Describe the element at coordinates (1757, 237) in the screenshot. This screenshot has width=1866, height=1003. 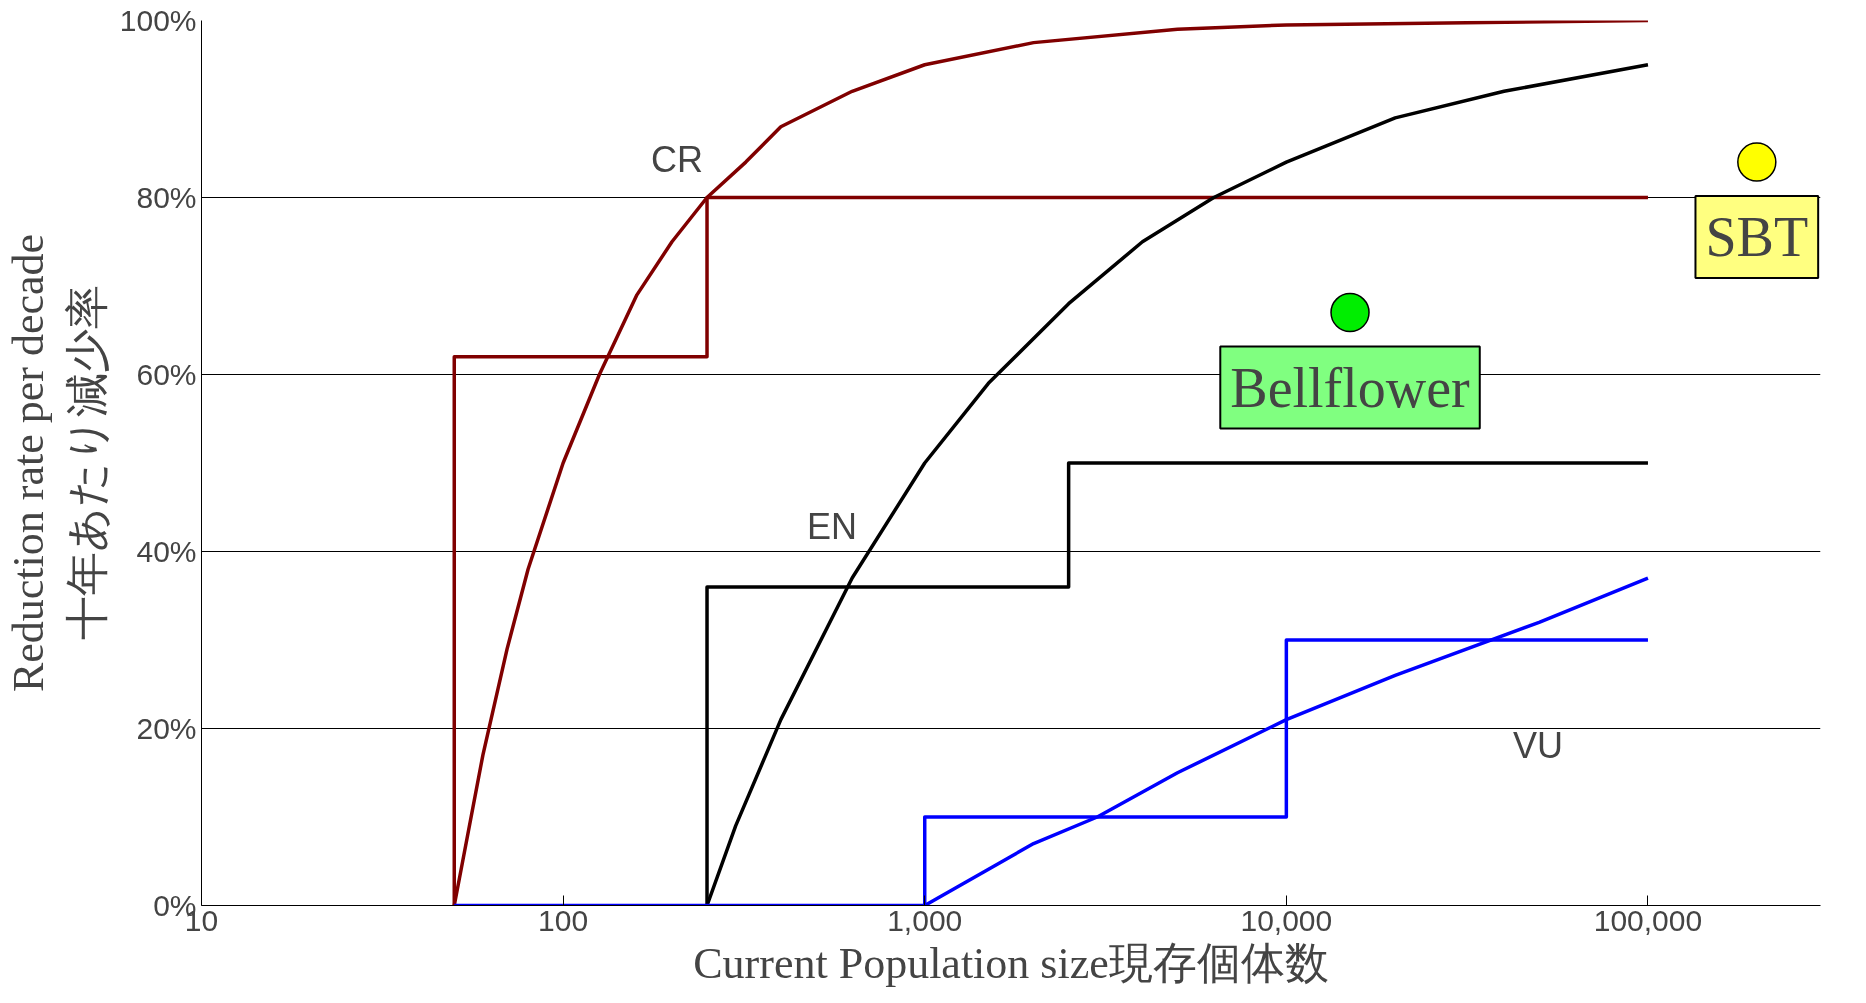
I see `series-label: SBT` at that location.